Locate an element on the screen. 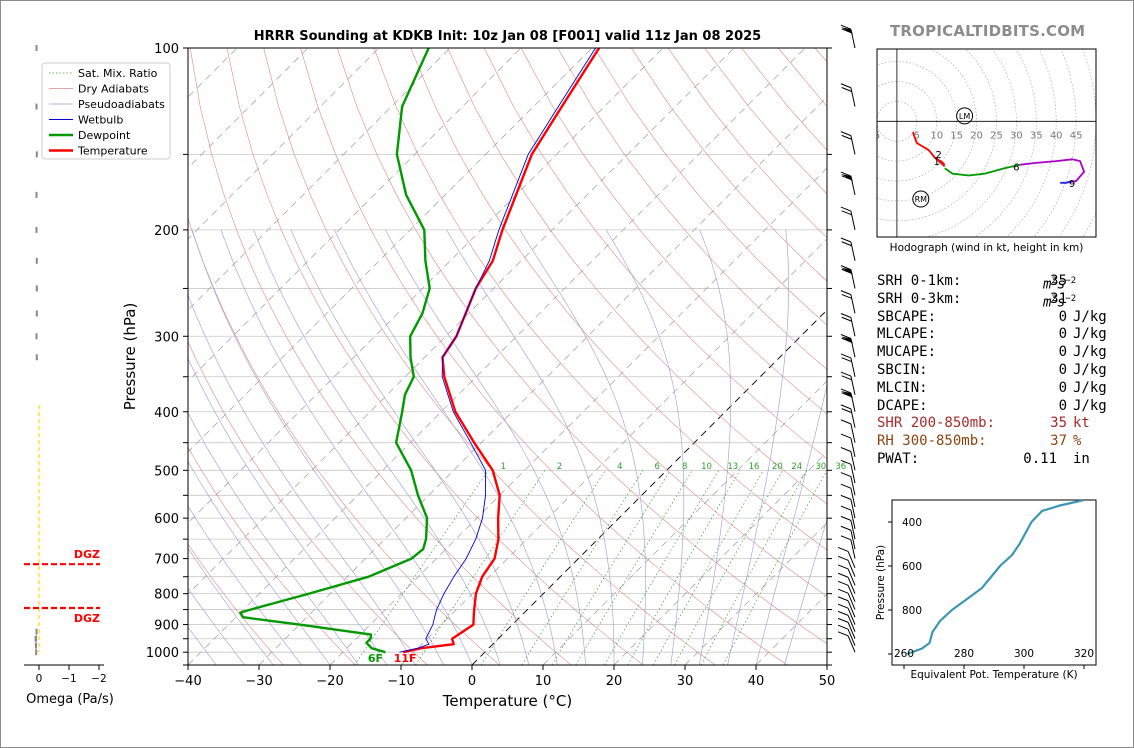 This screenshot has height=748, width=1134. stat-row: DCAPE: 0 J/kg is located at coordinates (992, 406).